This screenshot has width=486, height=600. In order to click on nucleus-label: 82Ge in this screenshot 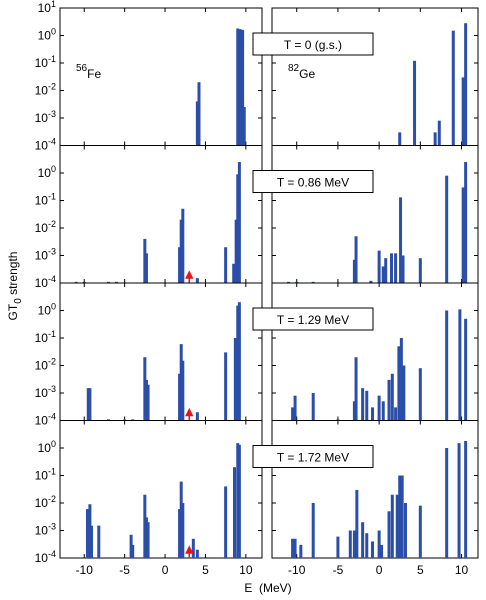, I will do `click(301, 72)`.